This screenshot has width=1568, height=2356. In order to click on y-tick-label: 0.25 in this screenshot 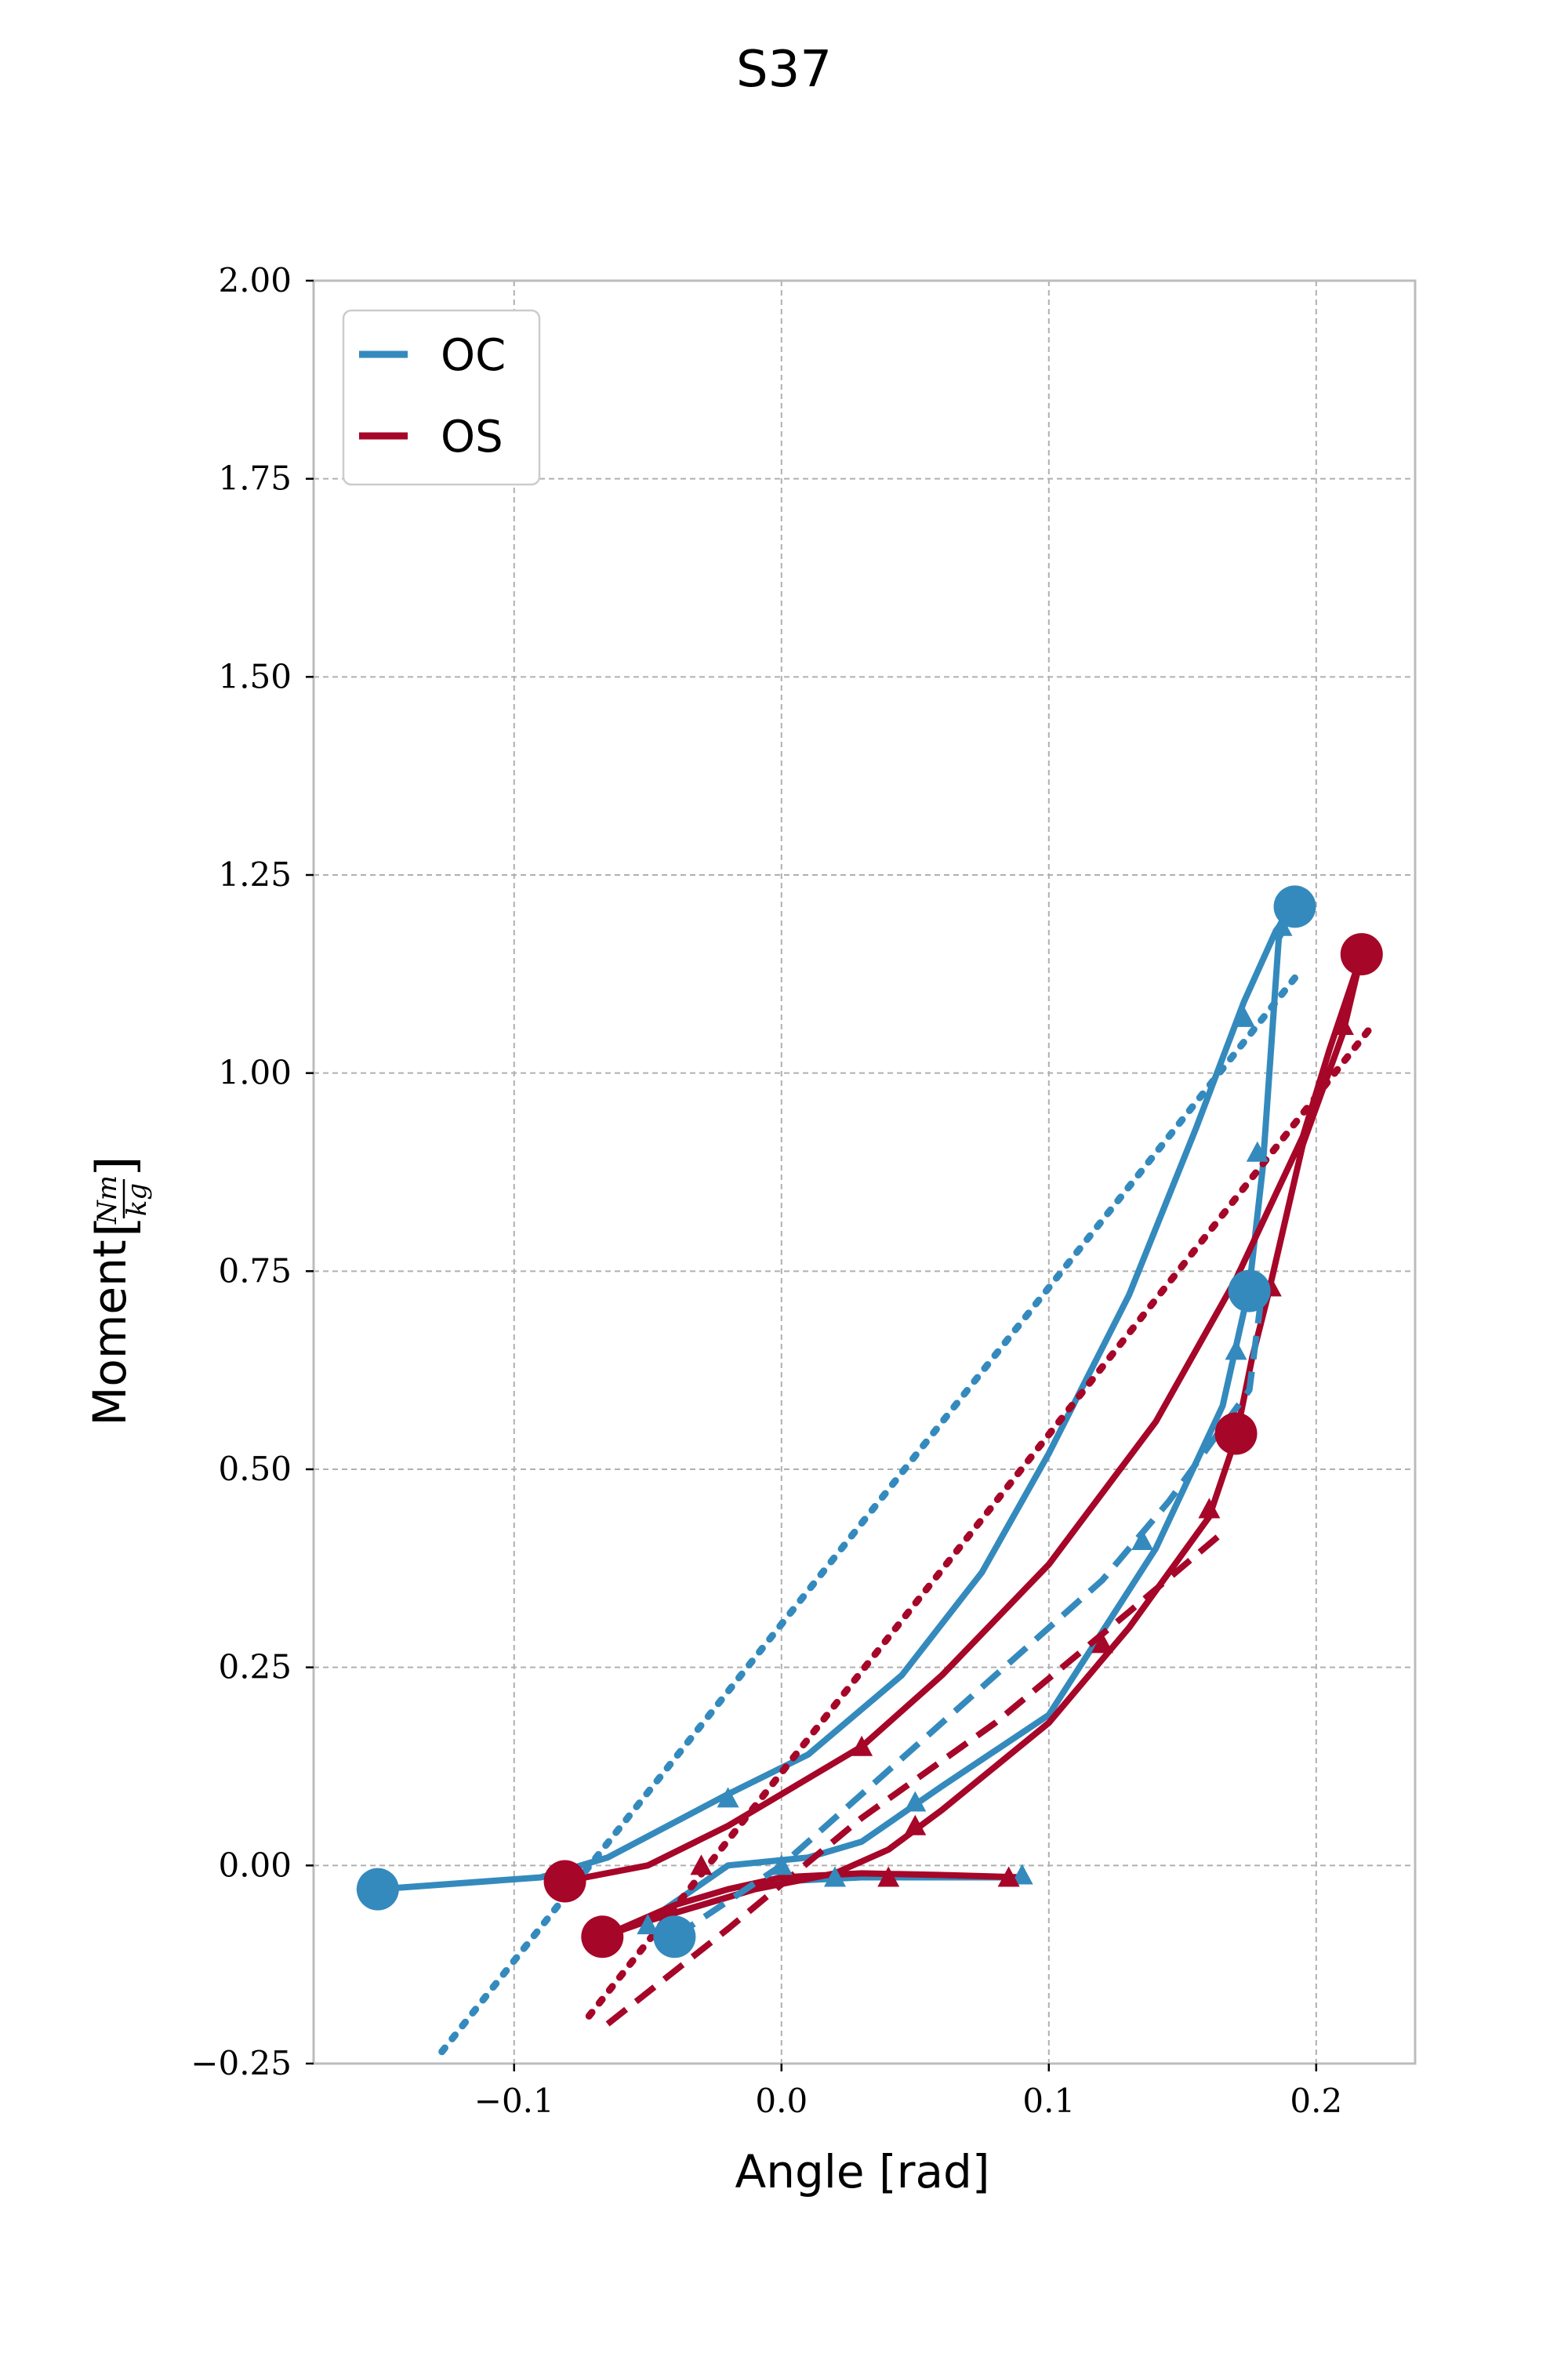, I will do `click(255, 1667)`.